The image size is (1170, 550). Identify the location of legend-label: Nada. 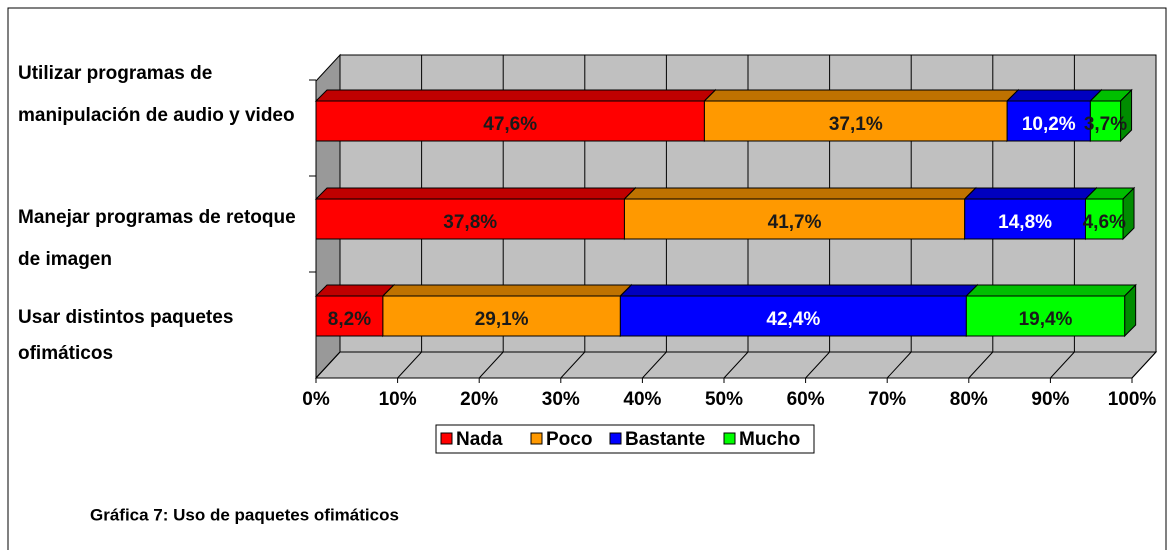
(479, 439).